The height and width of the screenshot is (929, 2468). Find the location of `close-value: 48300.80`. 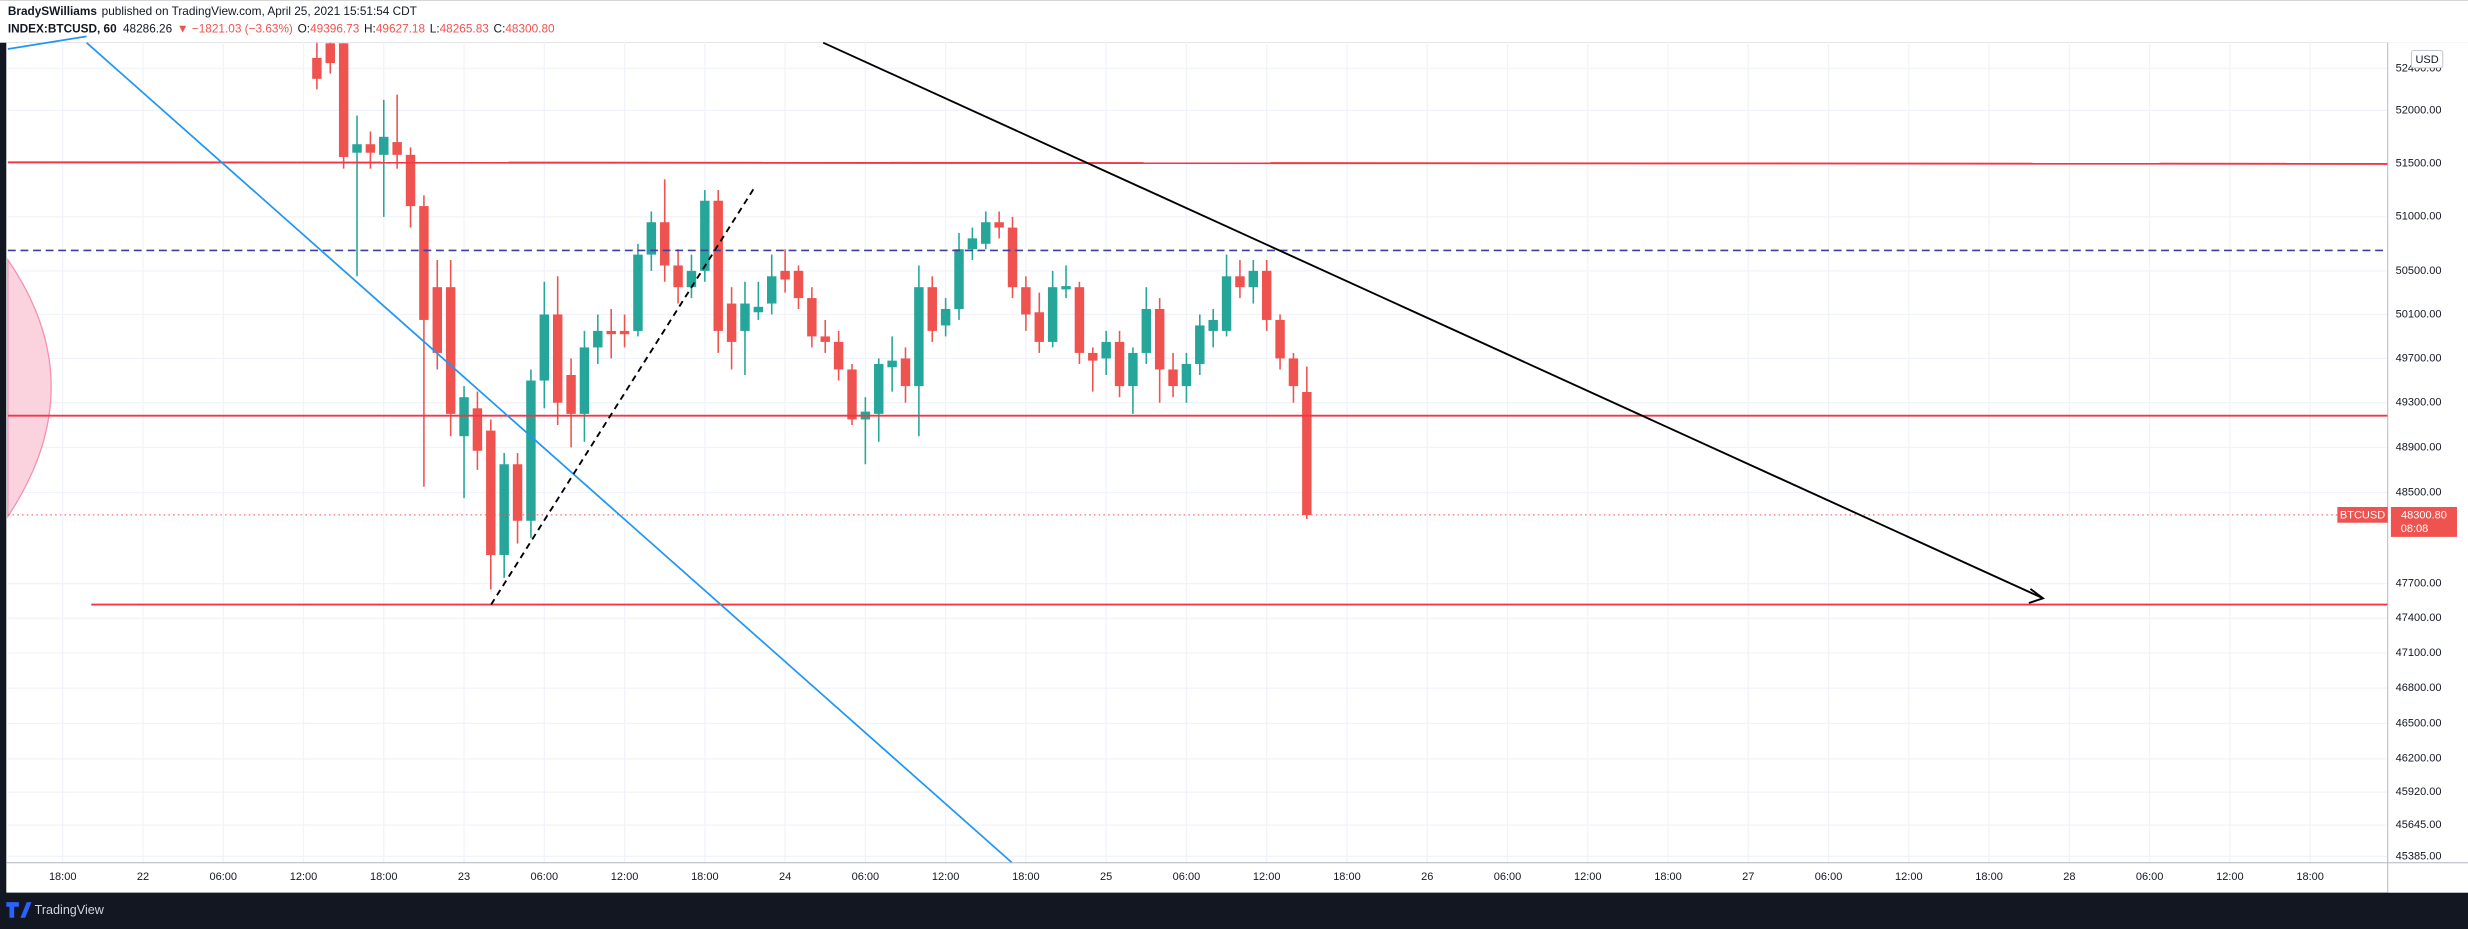

close-value: 48300.80 is located at coordinates (530, 28).